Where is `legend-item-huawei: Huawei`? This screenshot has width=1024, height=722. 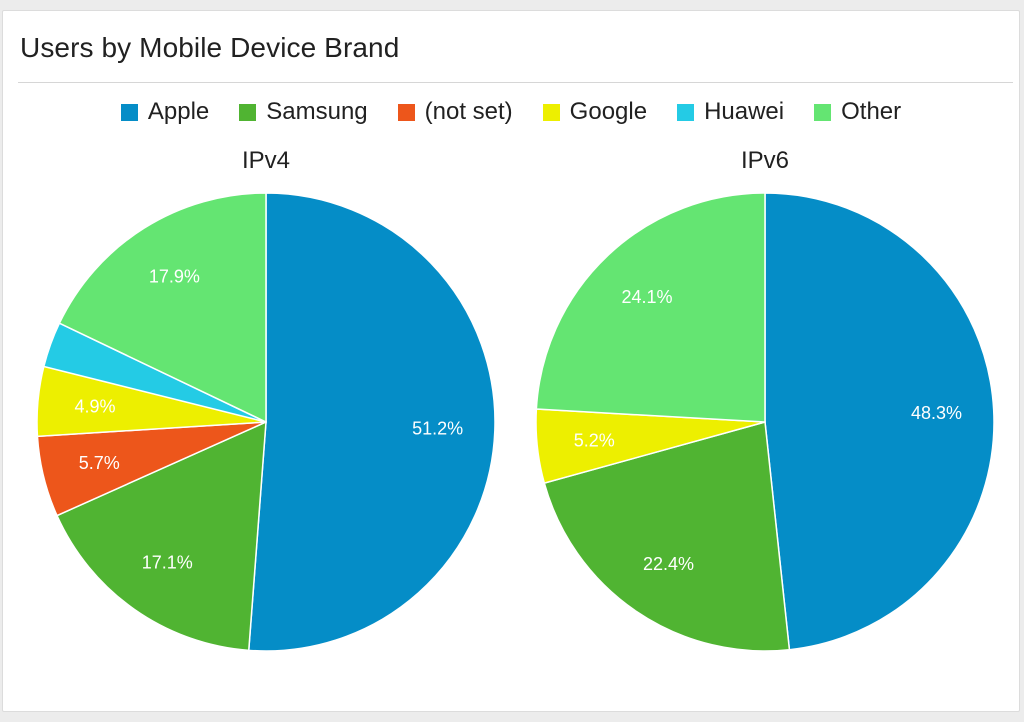
legend-item-huawei: Huawei is located at coordinates (730, 112).